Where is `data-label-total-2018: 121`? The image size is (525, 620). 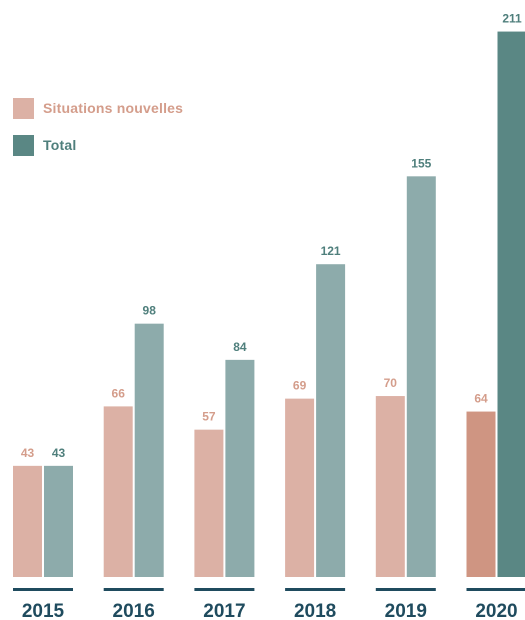 data-label-total-2018: 121 is located at coordinates (331, 251).